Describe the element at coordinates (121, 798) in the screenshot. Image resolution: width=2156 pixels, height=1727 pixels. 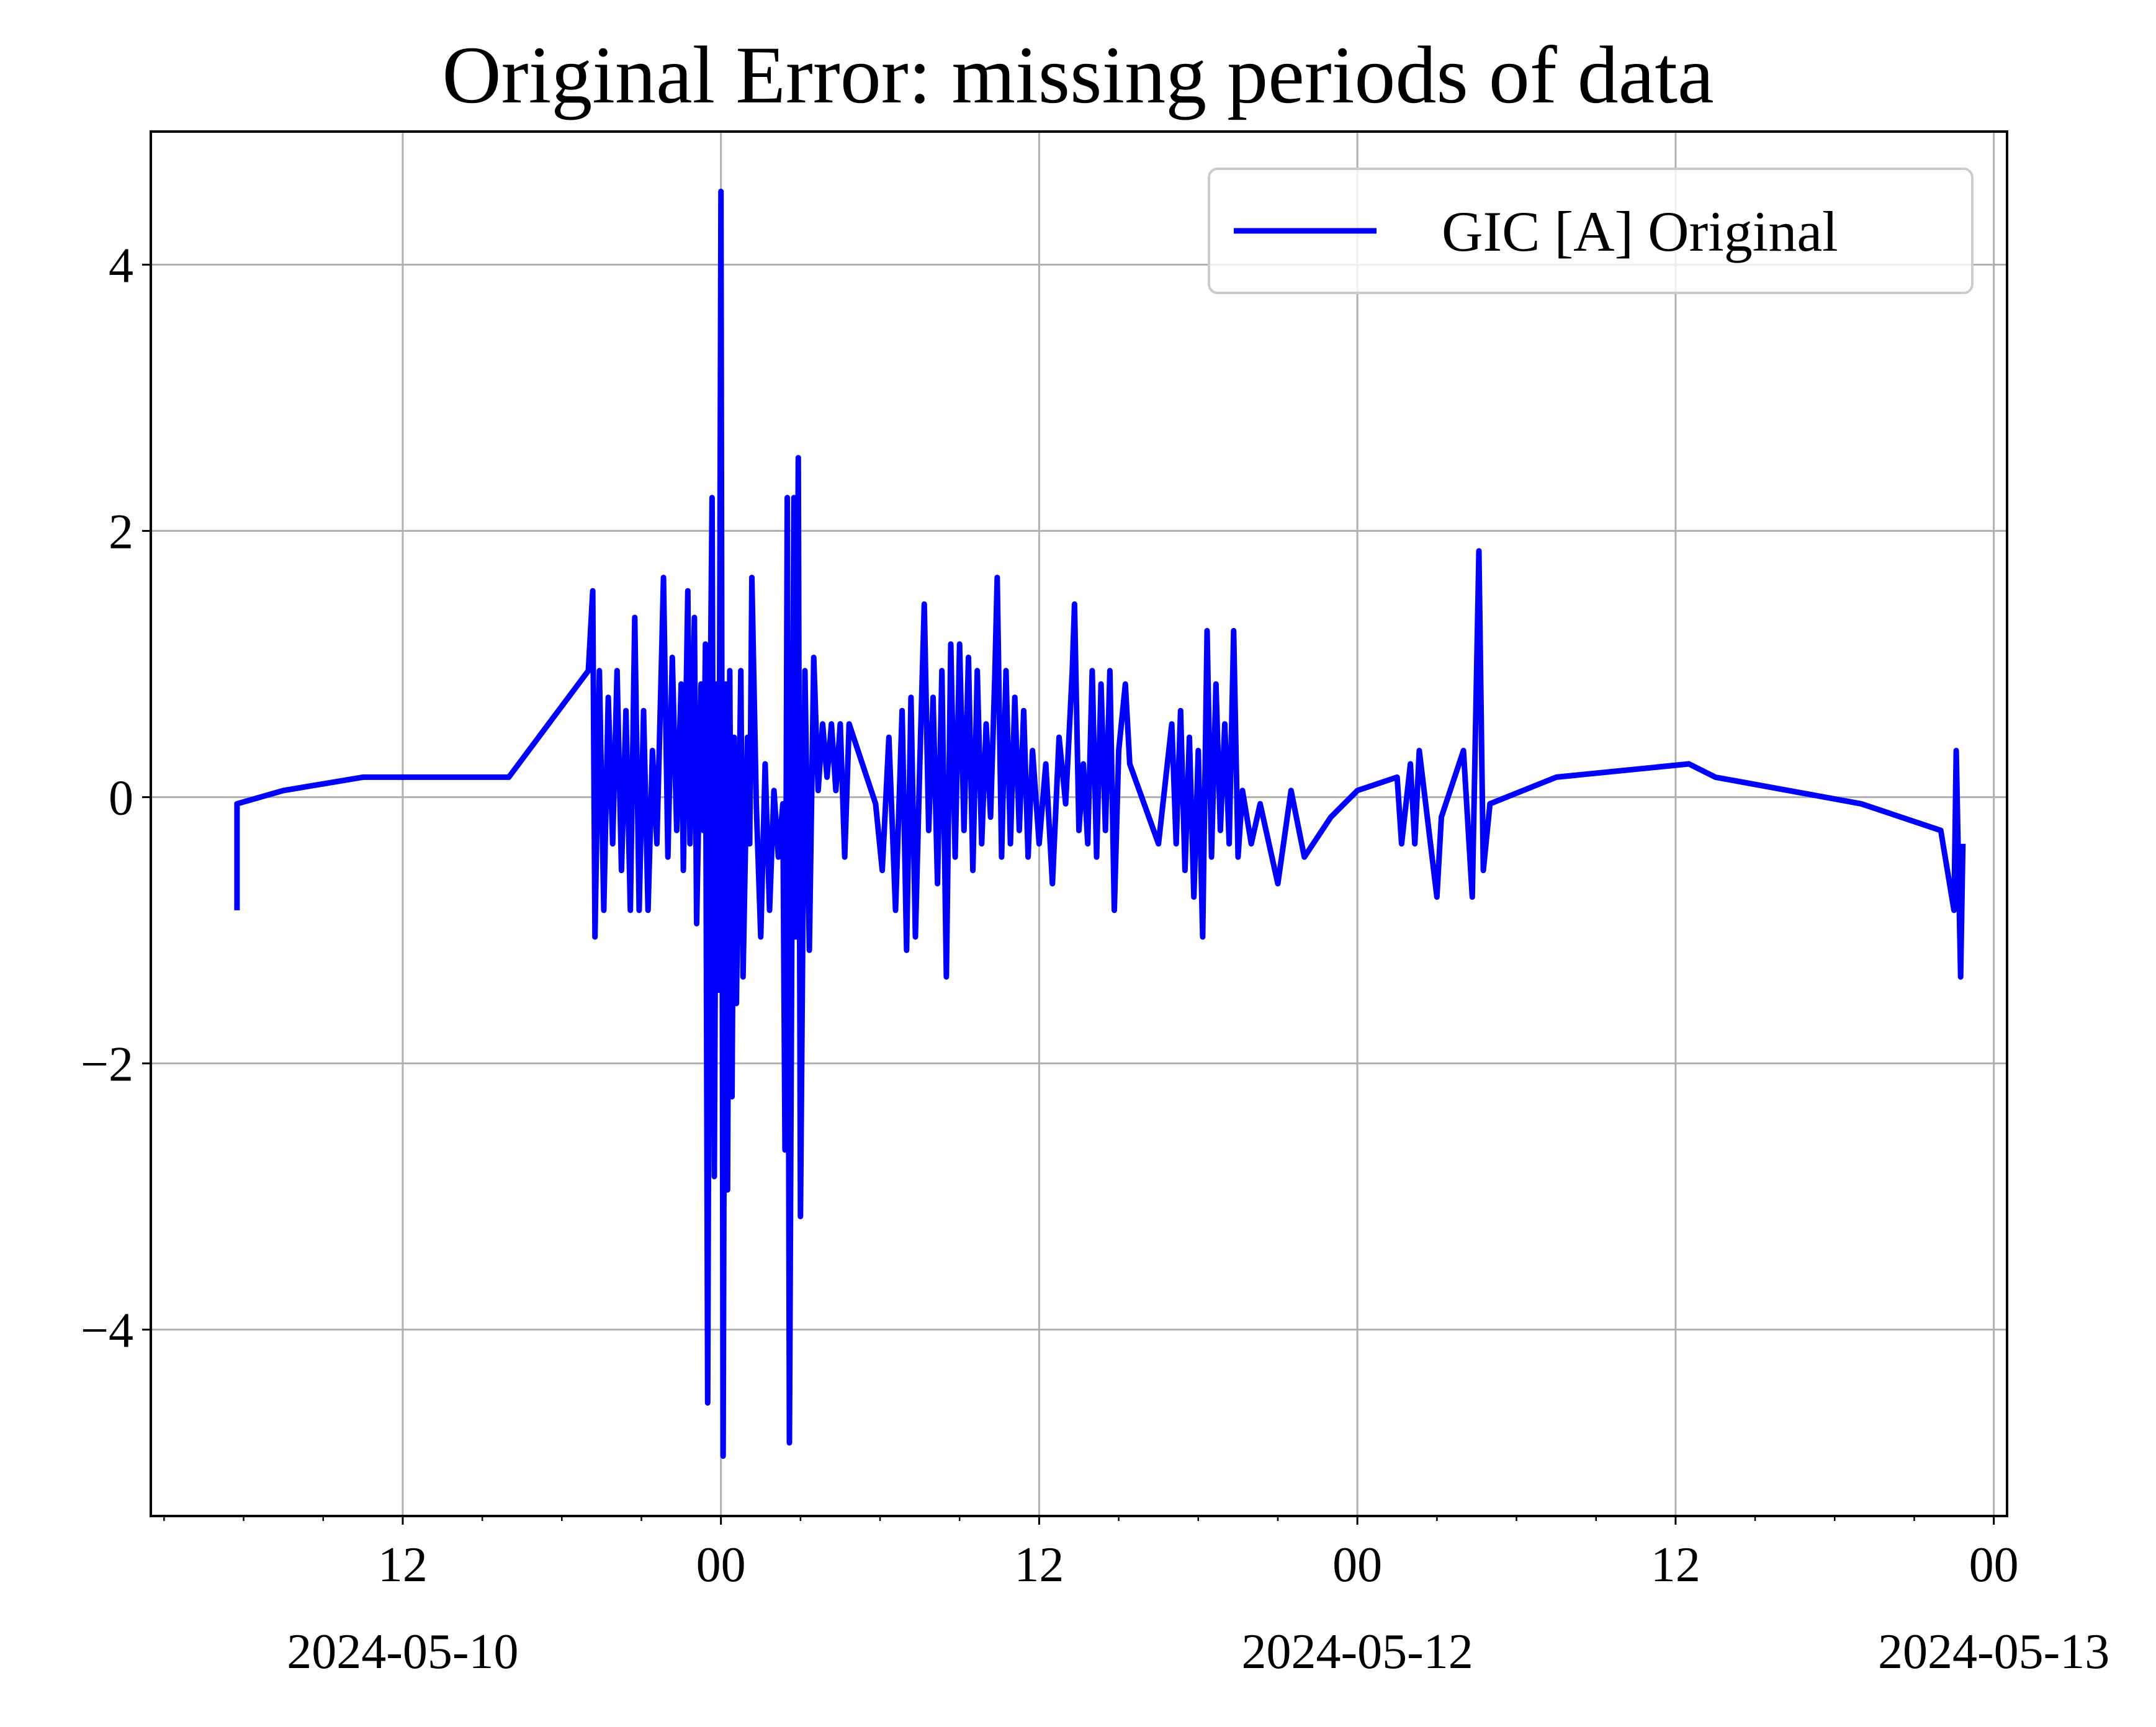
I see `y-tick-label: 0` at that location.